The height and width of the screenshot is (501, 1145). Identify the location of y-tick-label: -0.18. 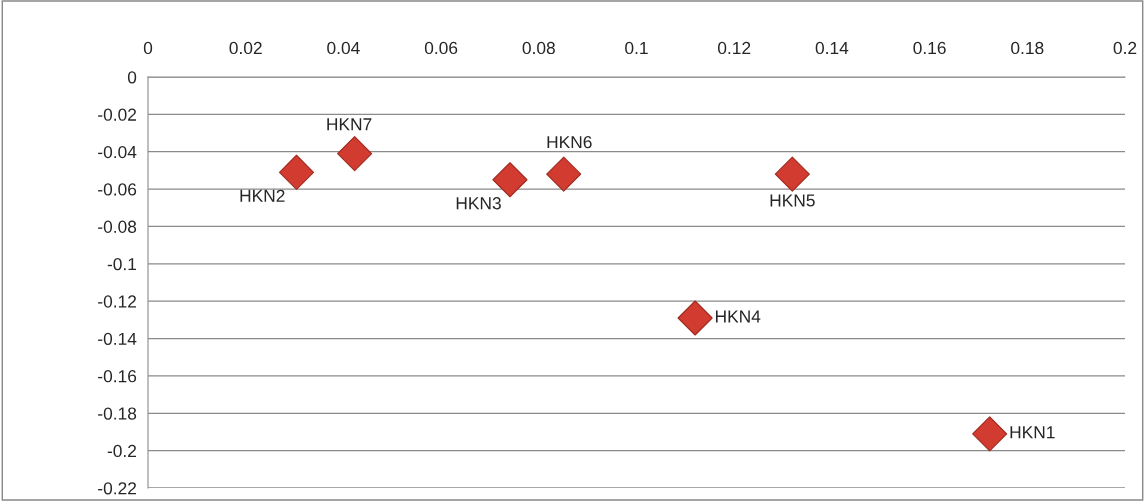
(117, 413).